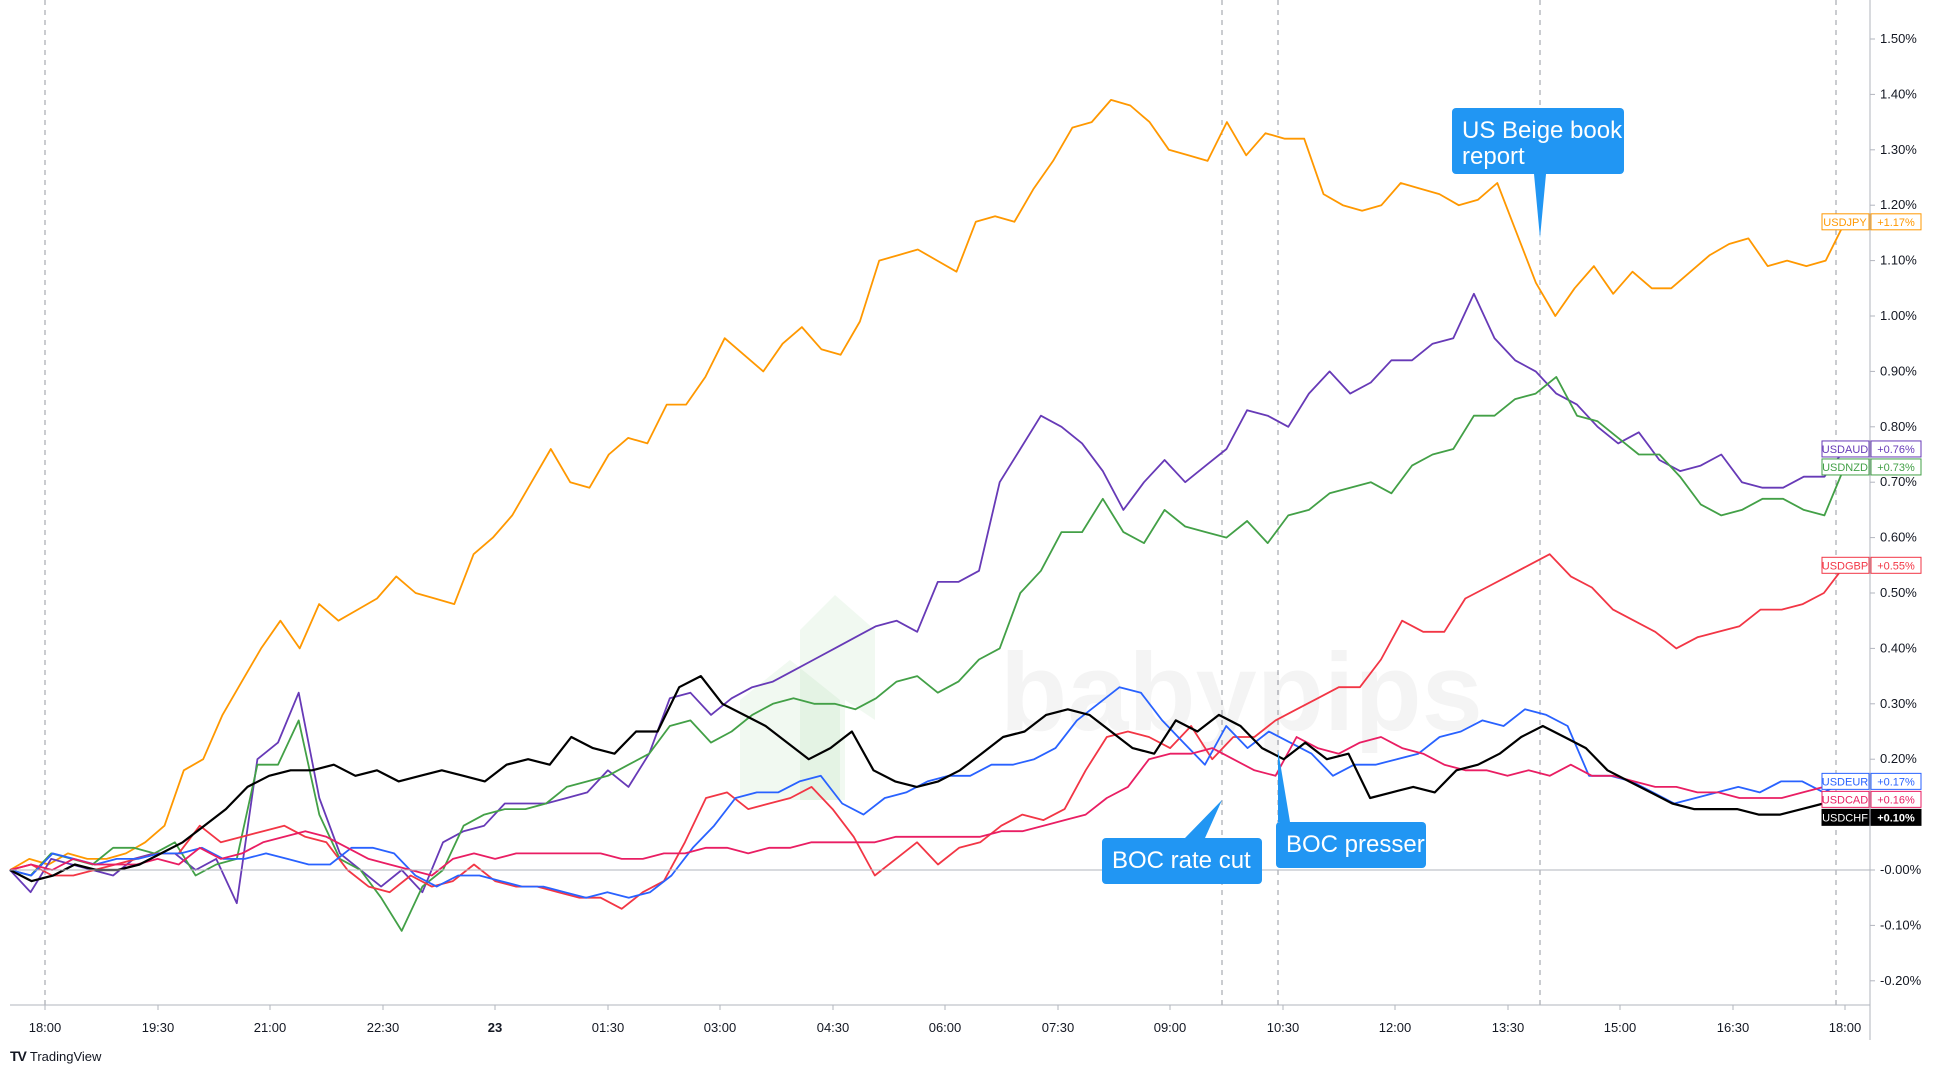 This screenshot has width=1940, height=1072. What do you see at coordinates (1283, 1027) in the screenshot?
I see `x-tick-label: 10:30` at bounding box center [1283, 1027].